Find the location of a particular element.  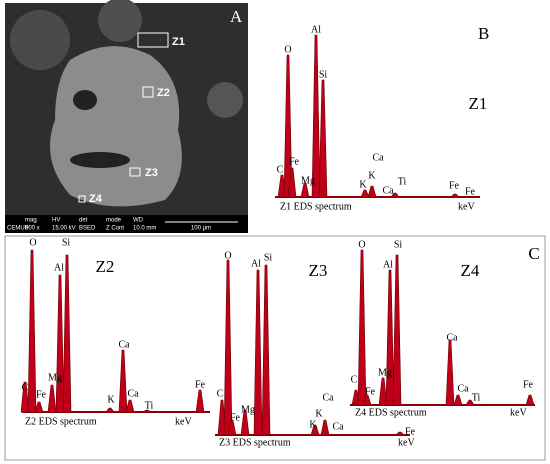

zone-box is located at coordinates (153, 40).